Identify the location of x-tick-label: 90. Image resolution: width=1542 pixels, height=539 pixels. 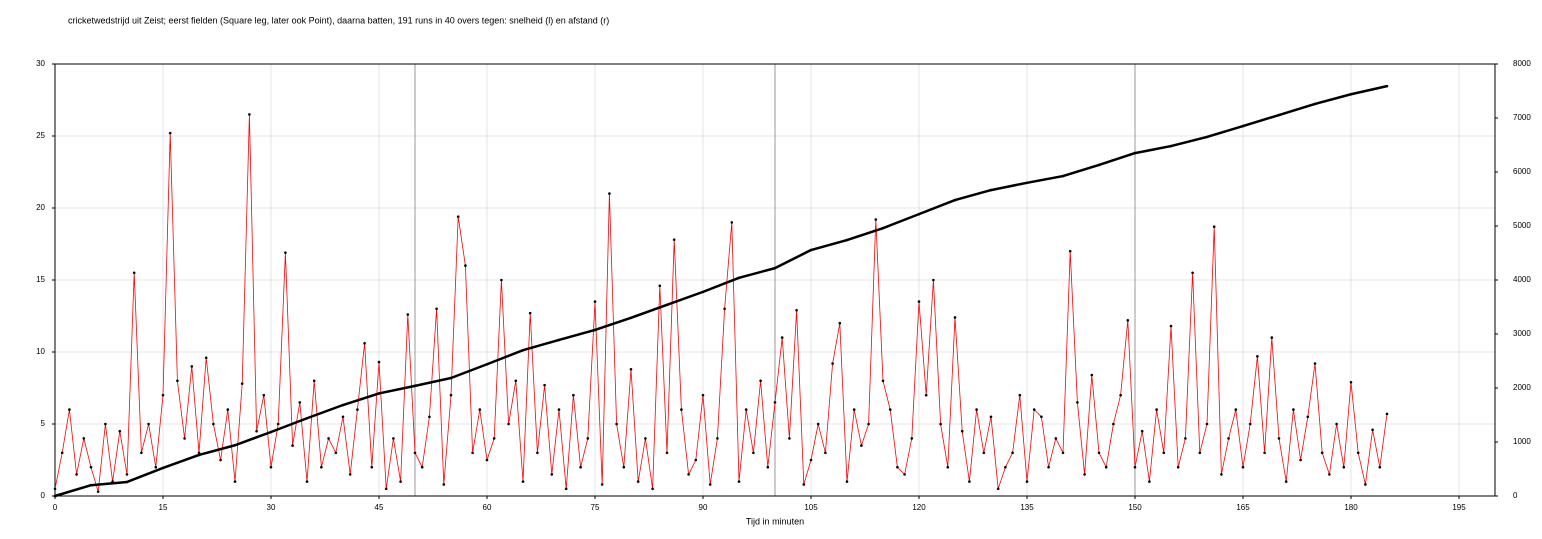
(703, 507).